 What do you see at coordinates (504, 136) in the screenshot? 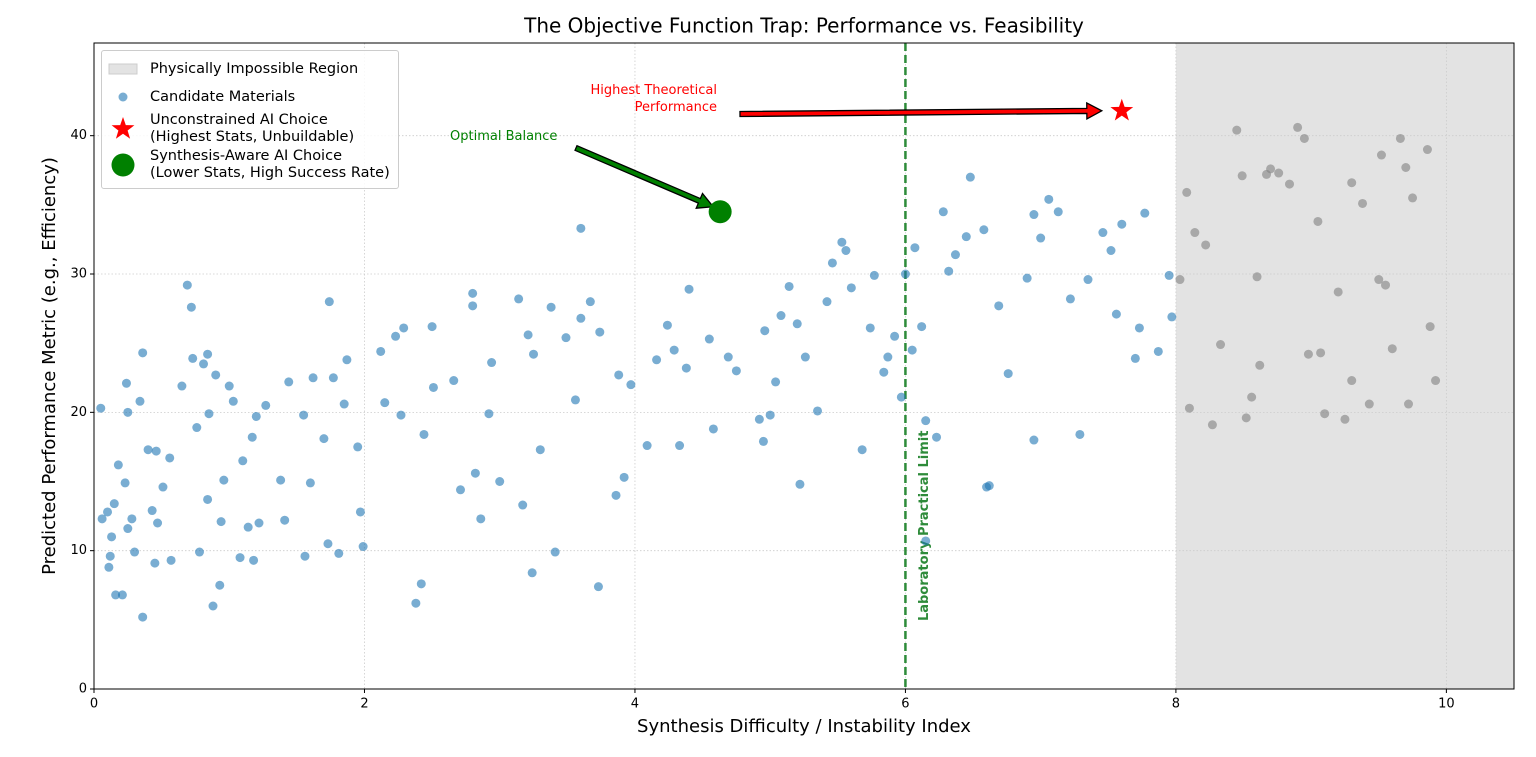
I see `annotation: Optimal Balance` at bounding box center [504, 136].